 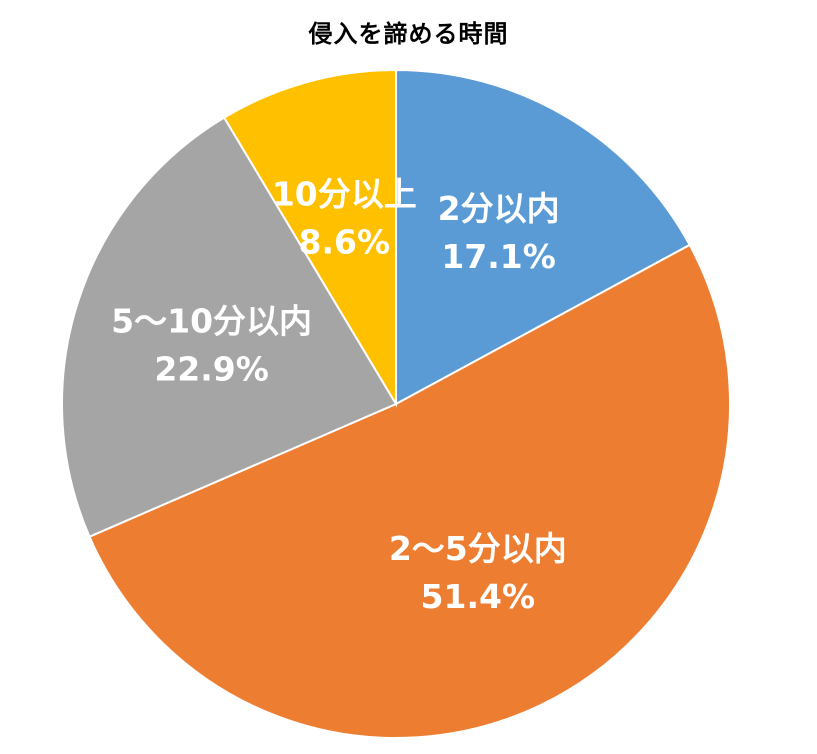 I want to click on chart-title: 侵入を諦める時間, so click(x=408, y=34).